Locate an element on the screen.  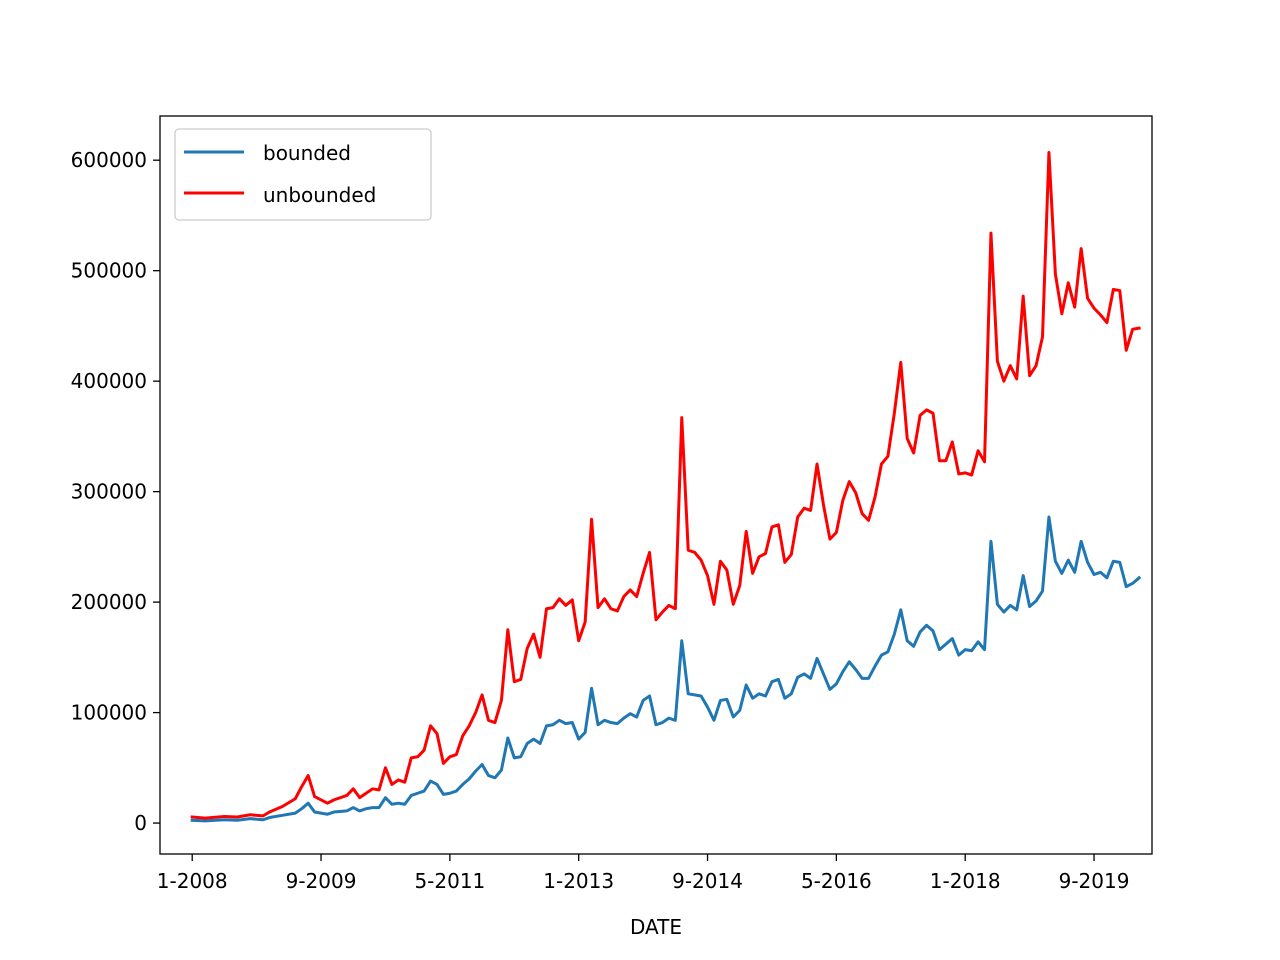
y-tick-label: 300000 is located at coordinates (109, 492).